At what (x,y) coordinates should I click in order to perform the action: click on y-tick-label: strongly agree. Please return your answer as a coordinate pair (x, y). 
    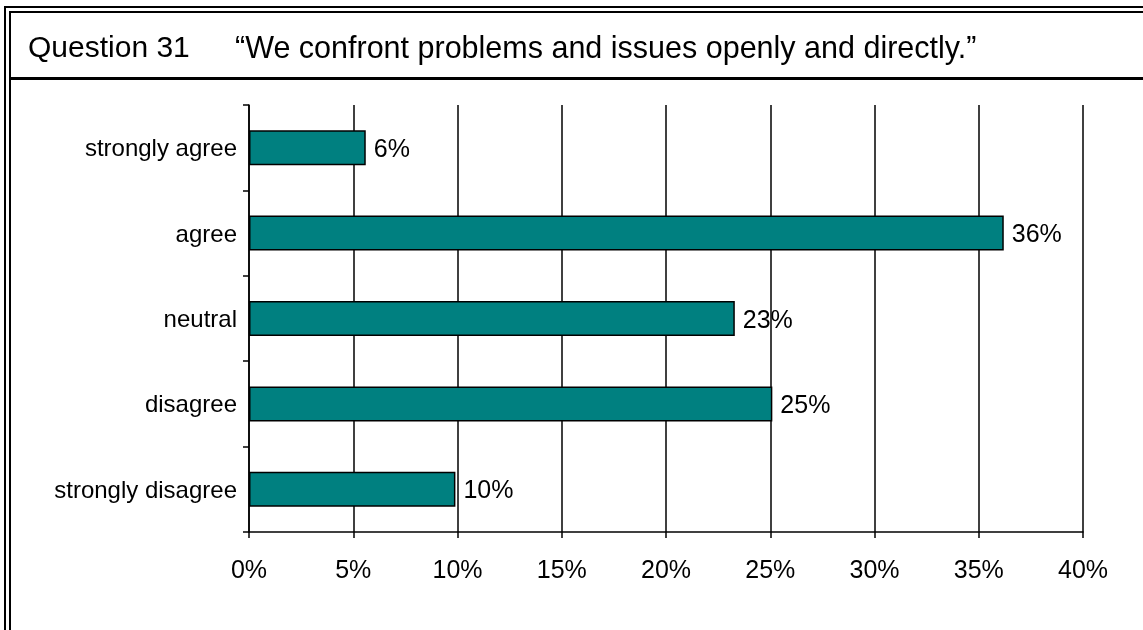
    Looking at the image, I should click on (160, 148).